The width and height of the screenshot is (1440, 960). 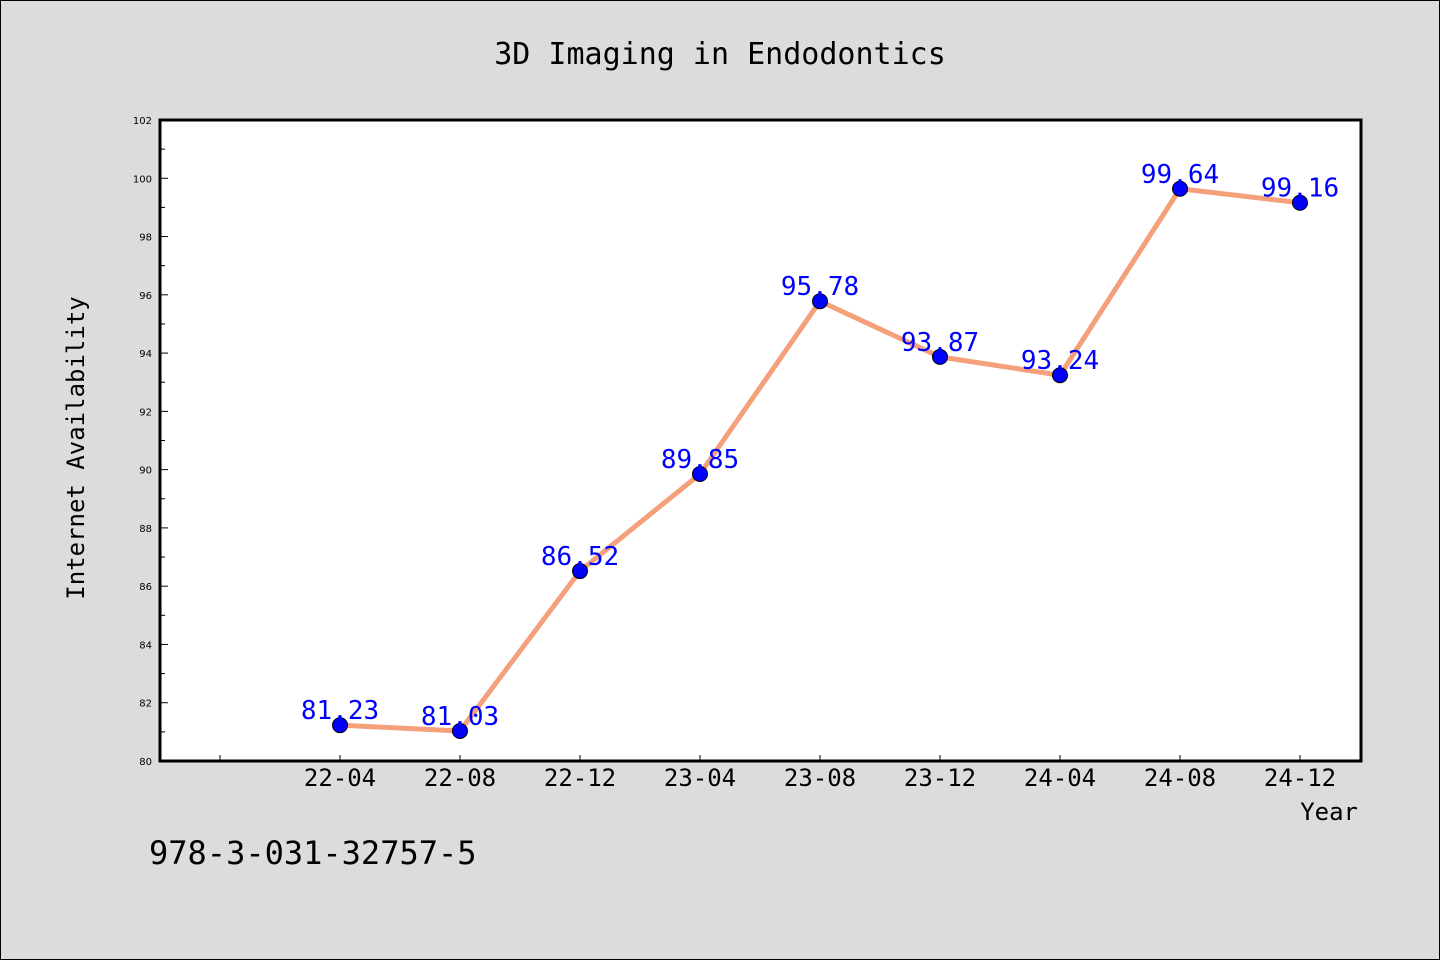 What do you see at coordinates (340, 778) in the screenshot?
I see `x-tick-label: 22-04` at bounding box center [340, 778].